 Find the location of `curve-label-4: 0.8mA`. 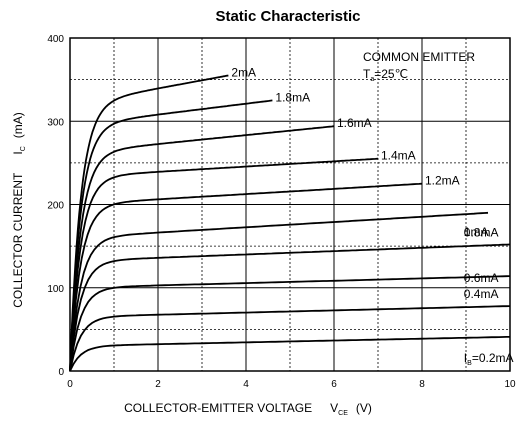

curve-label-4: 0.8mA is located at coordinates (481, 232).